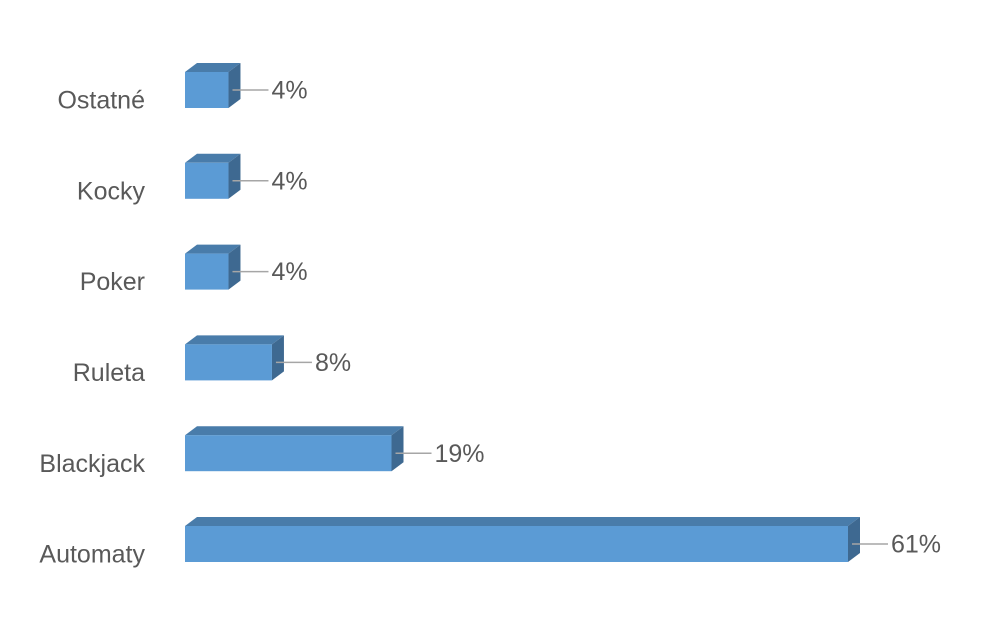 Image resolution: width=1001 pixels, height=623 pixels. What do you see at coordinates (109, 373) in the screenshot?
I see `category-label: Ruleta` at bounding box center [109, 373].